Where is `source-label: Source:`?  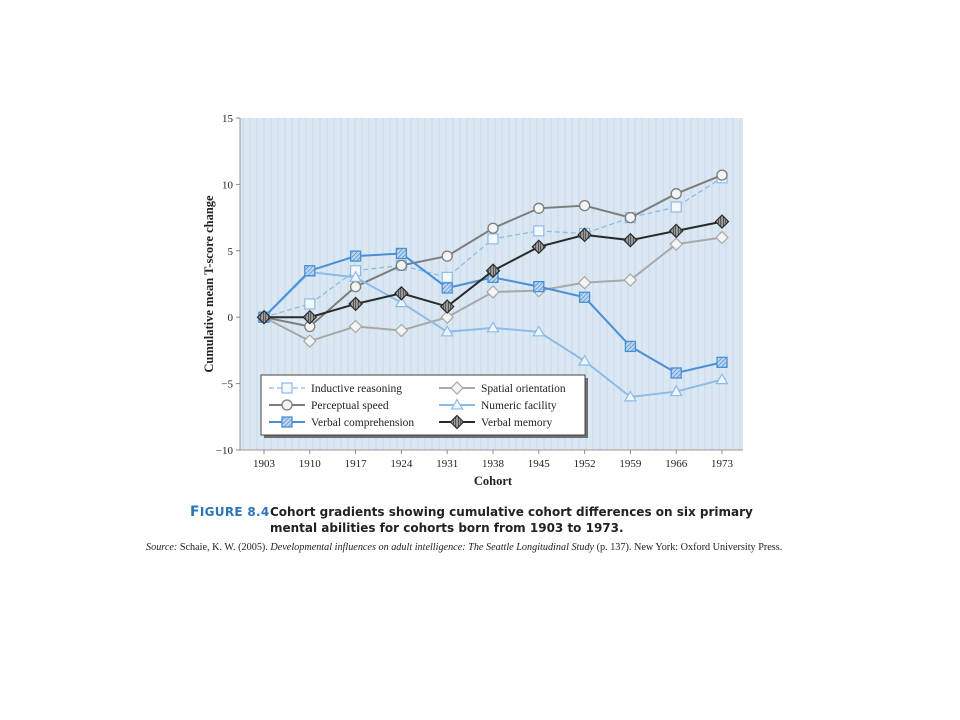
source-label: Source: is located at coordinates (162, 547).